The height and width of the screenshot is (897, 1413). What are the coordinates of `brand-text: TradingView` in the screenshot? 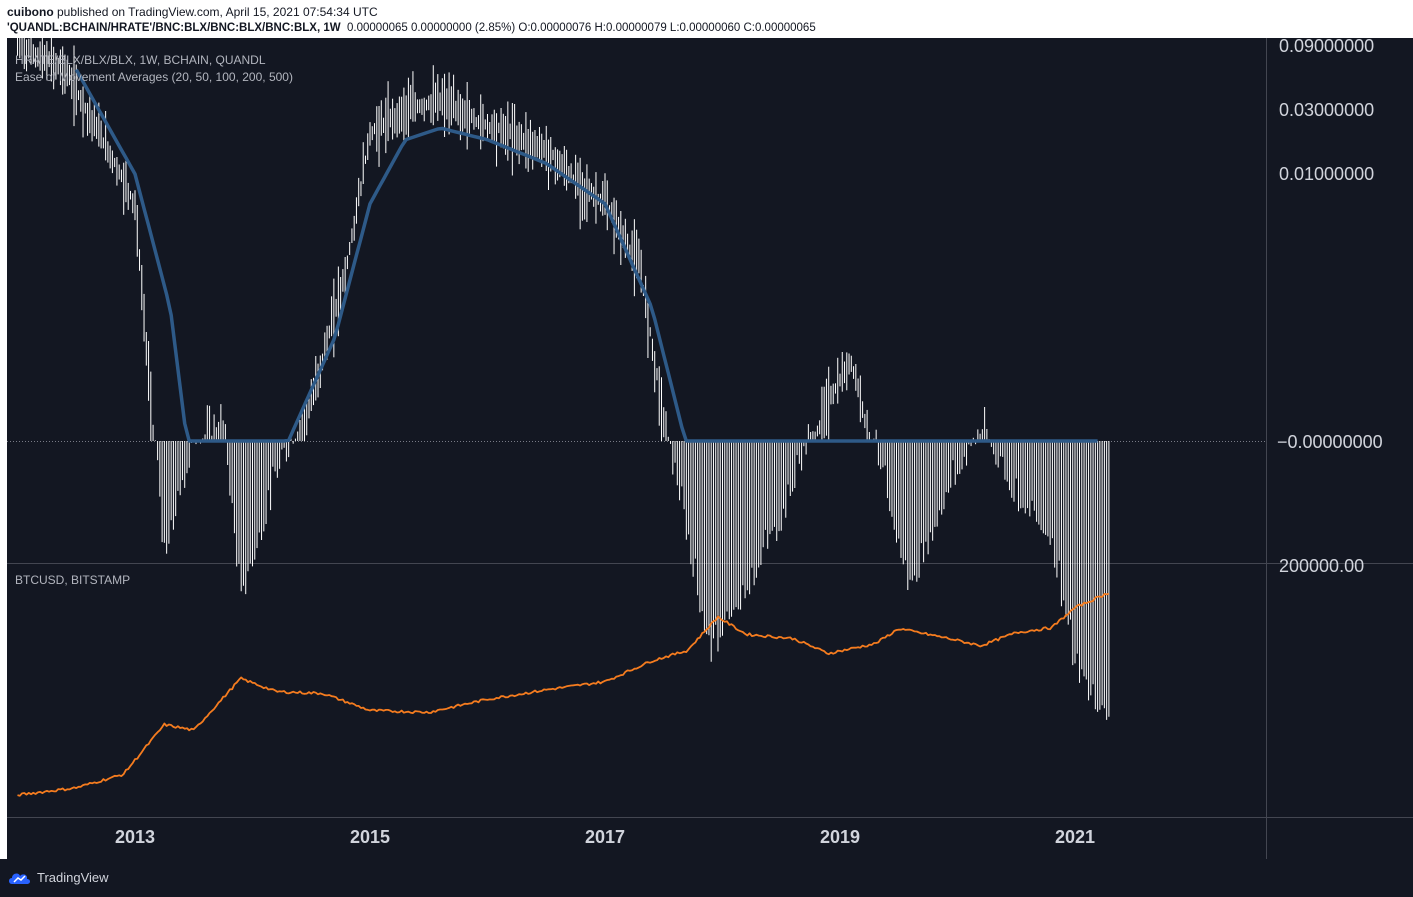 It's located at (73, 877).